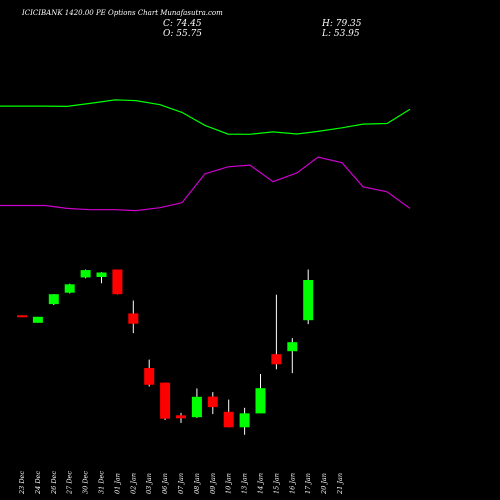 The height and width of the screenshot is (500, 500). I want to click on x-tick-label: 21 Jan, so click(340, 484).